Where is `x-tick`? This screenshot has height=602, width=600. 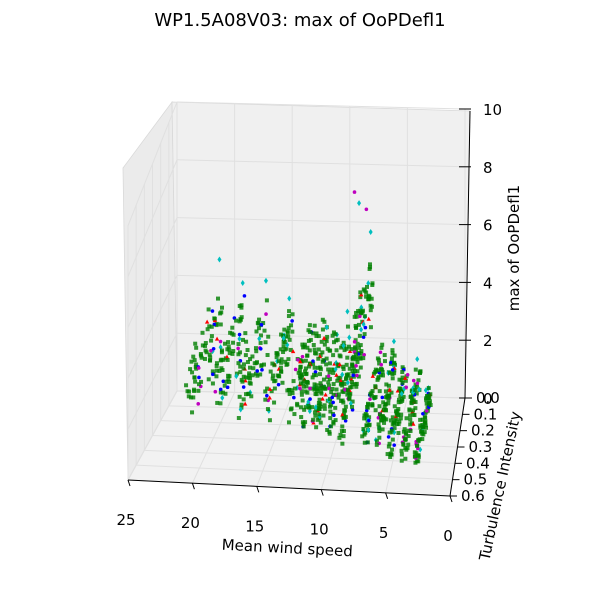
x-tick is located at coordinates (193, 486).